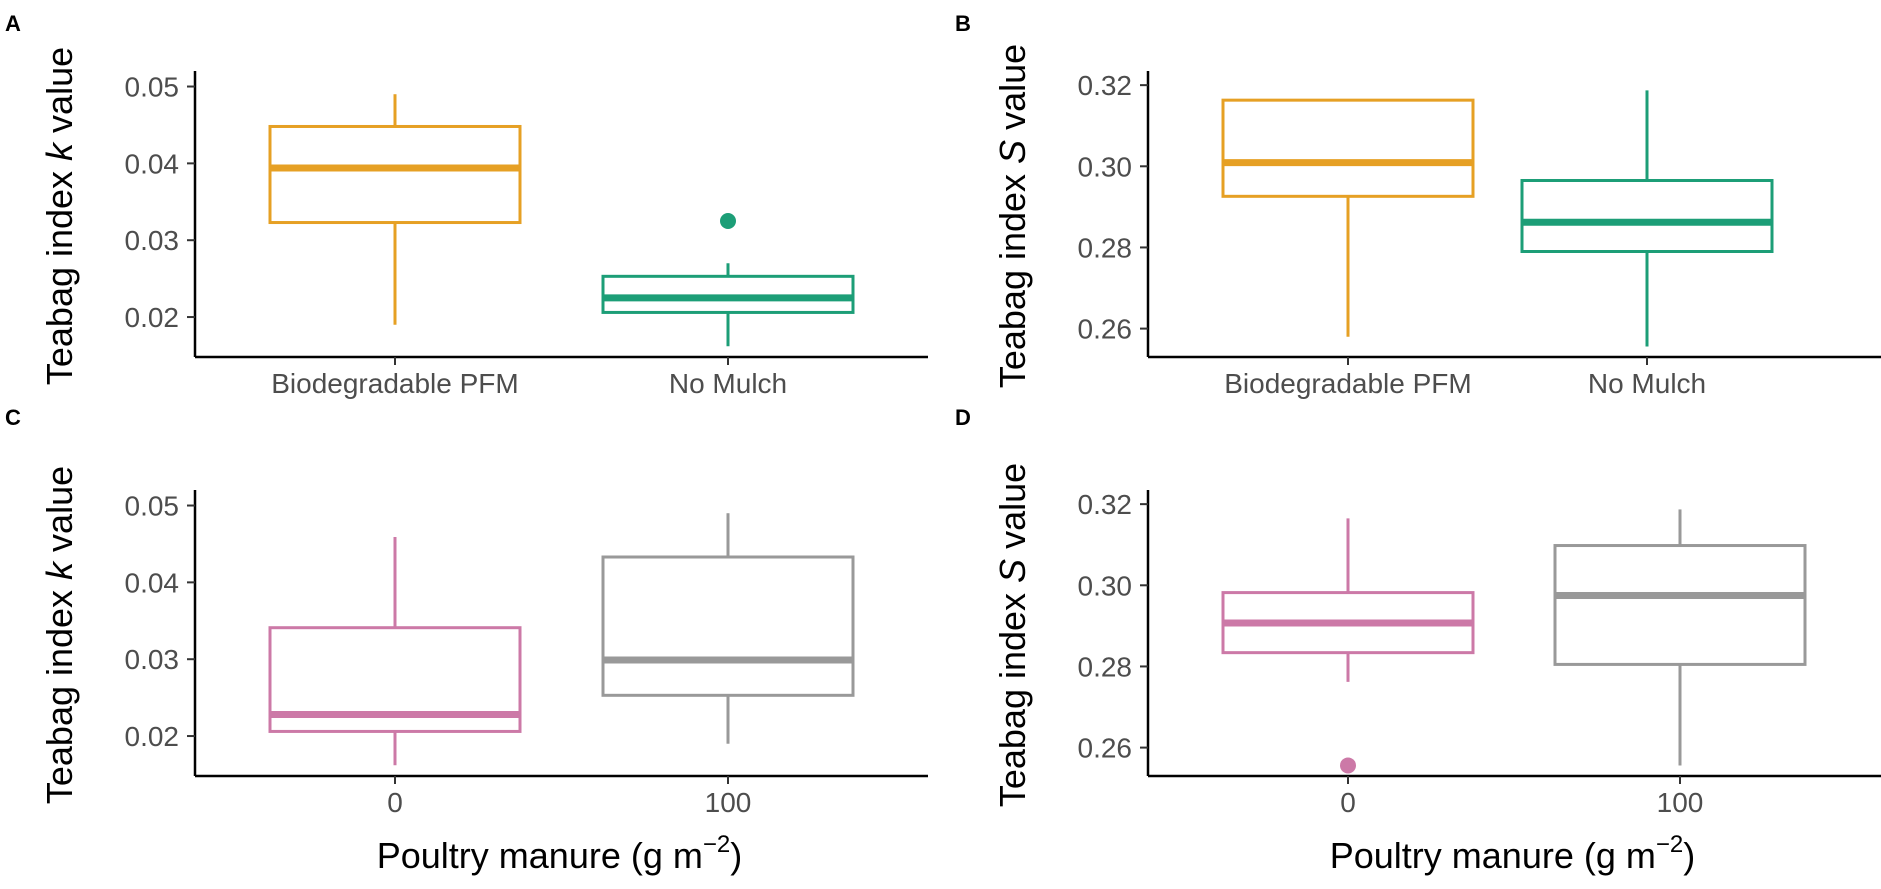  Describe the element at coordinates (963, 417) in the screenshot. I see `panel-letter: D` at that location.